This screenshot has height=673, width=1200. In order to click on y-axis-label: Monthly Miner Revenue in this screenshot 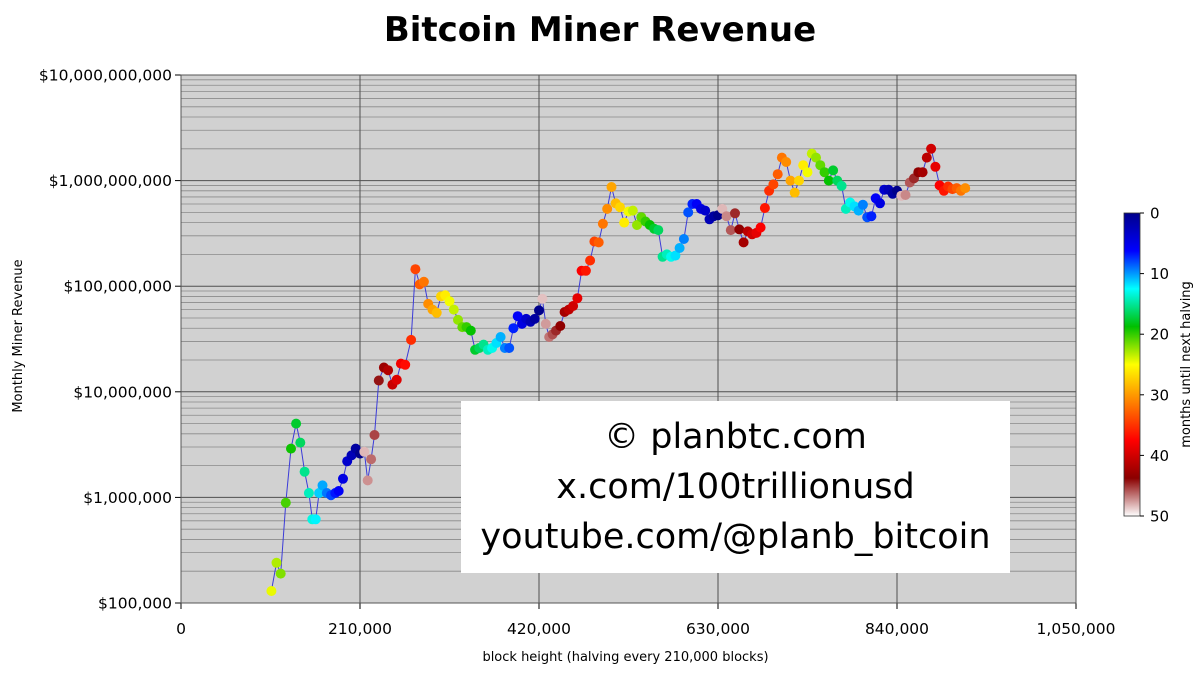, I will do `click(18, 335)`.